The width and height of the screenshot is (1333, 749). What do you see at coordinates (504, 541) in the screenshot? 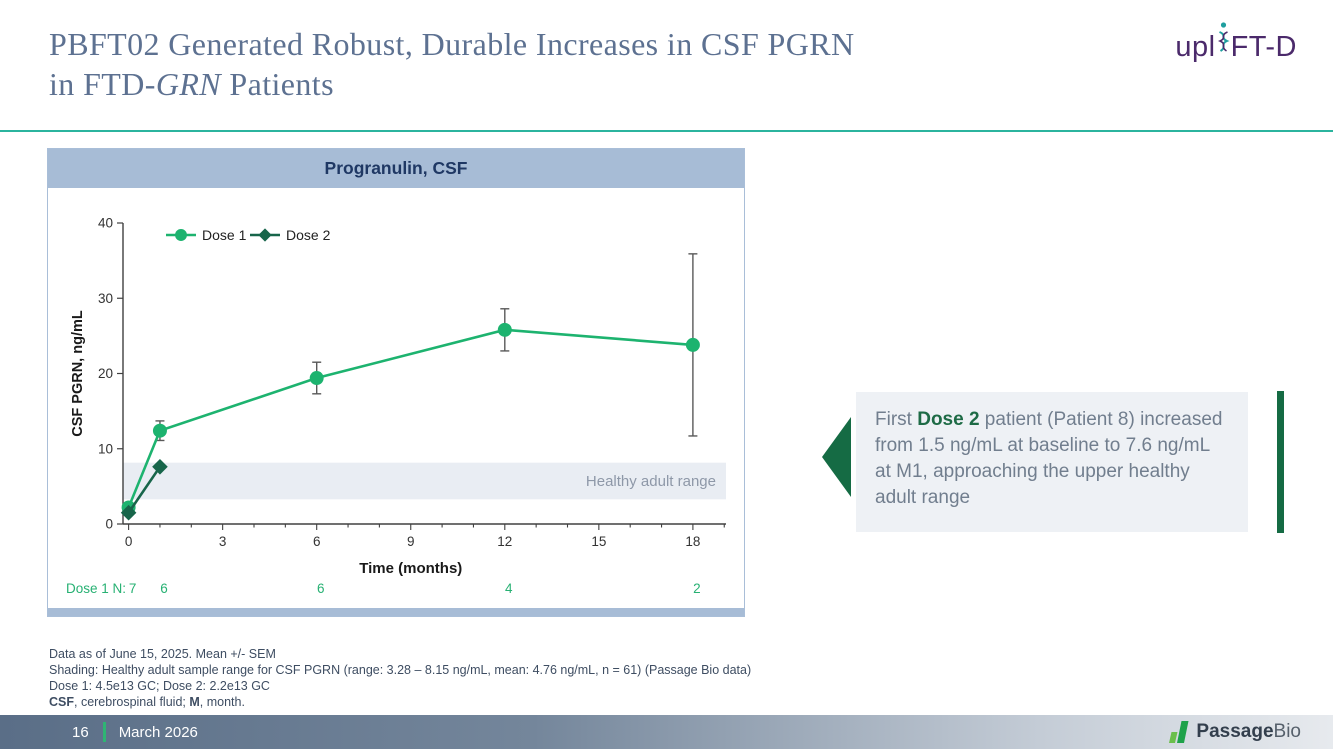
I see `svg-text: 12` at bounding box center [504, 541].